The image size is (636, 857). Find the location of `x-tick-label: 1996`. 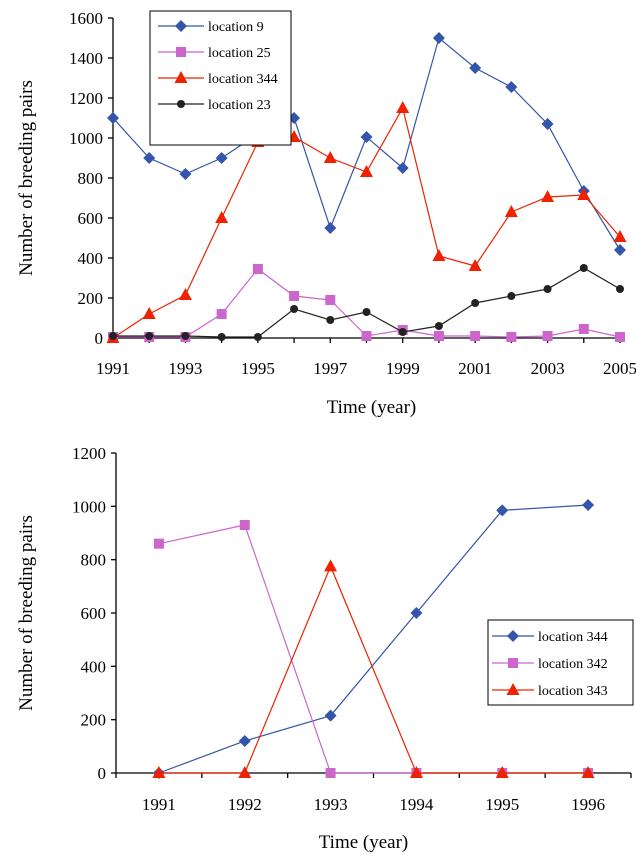

x-tick-label: 1996 is located at coordinates (588, 804).